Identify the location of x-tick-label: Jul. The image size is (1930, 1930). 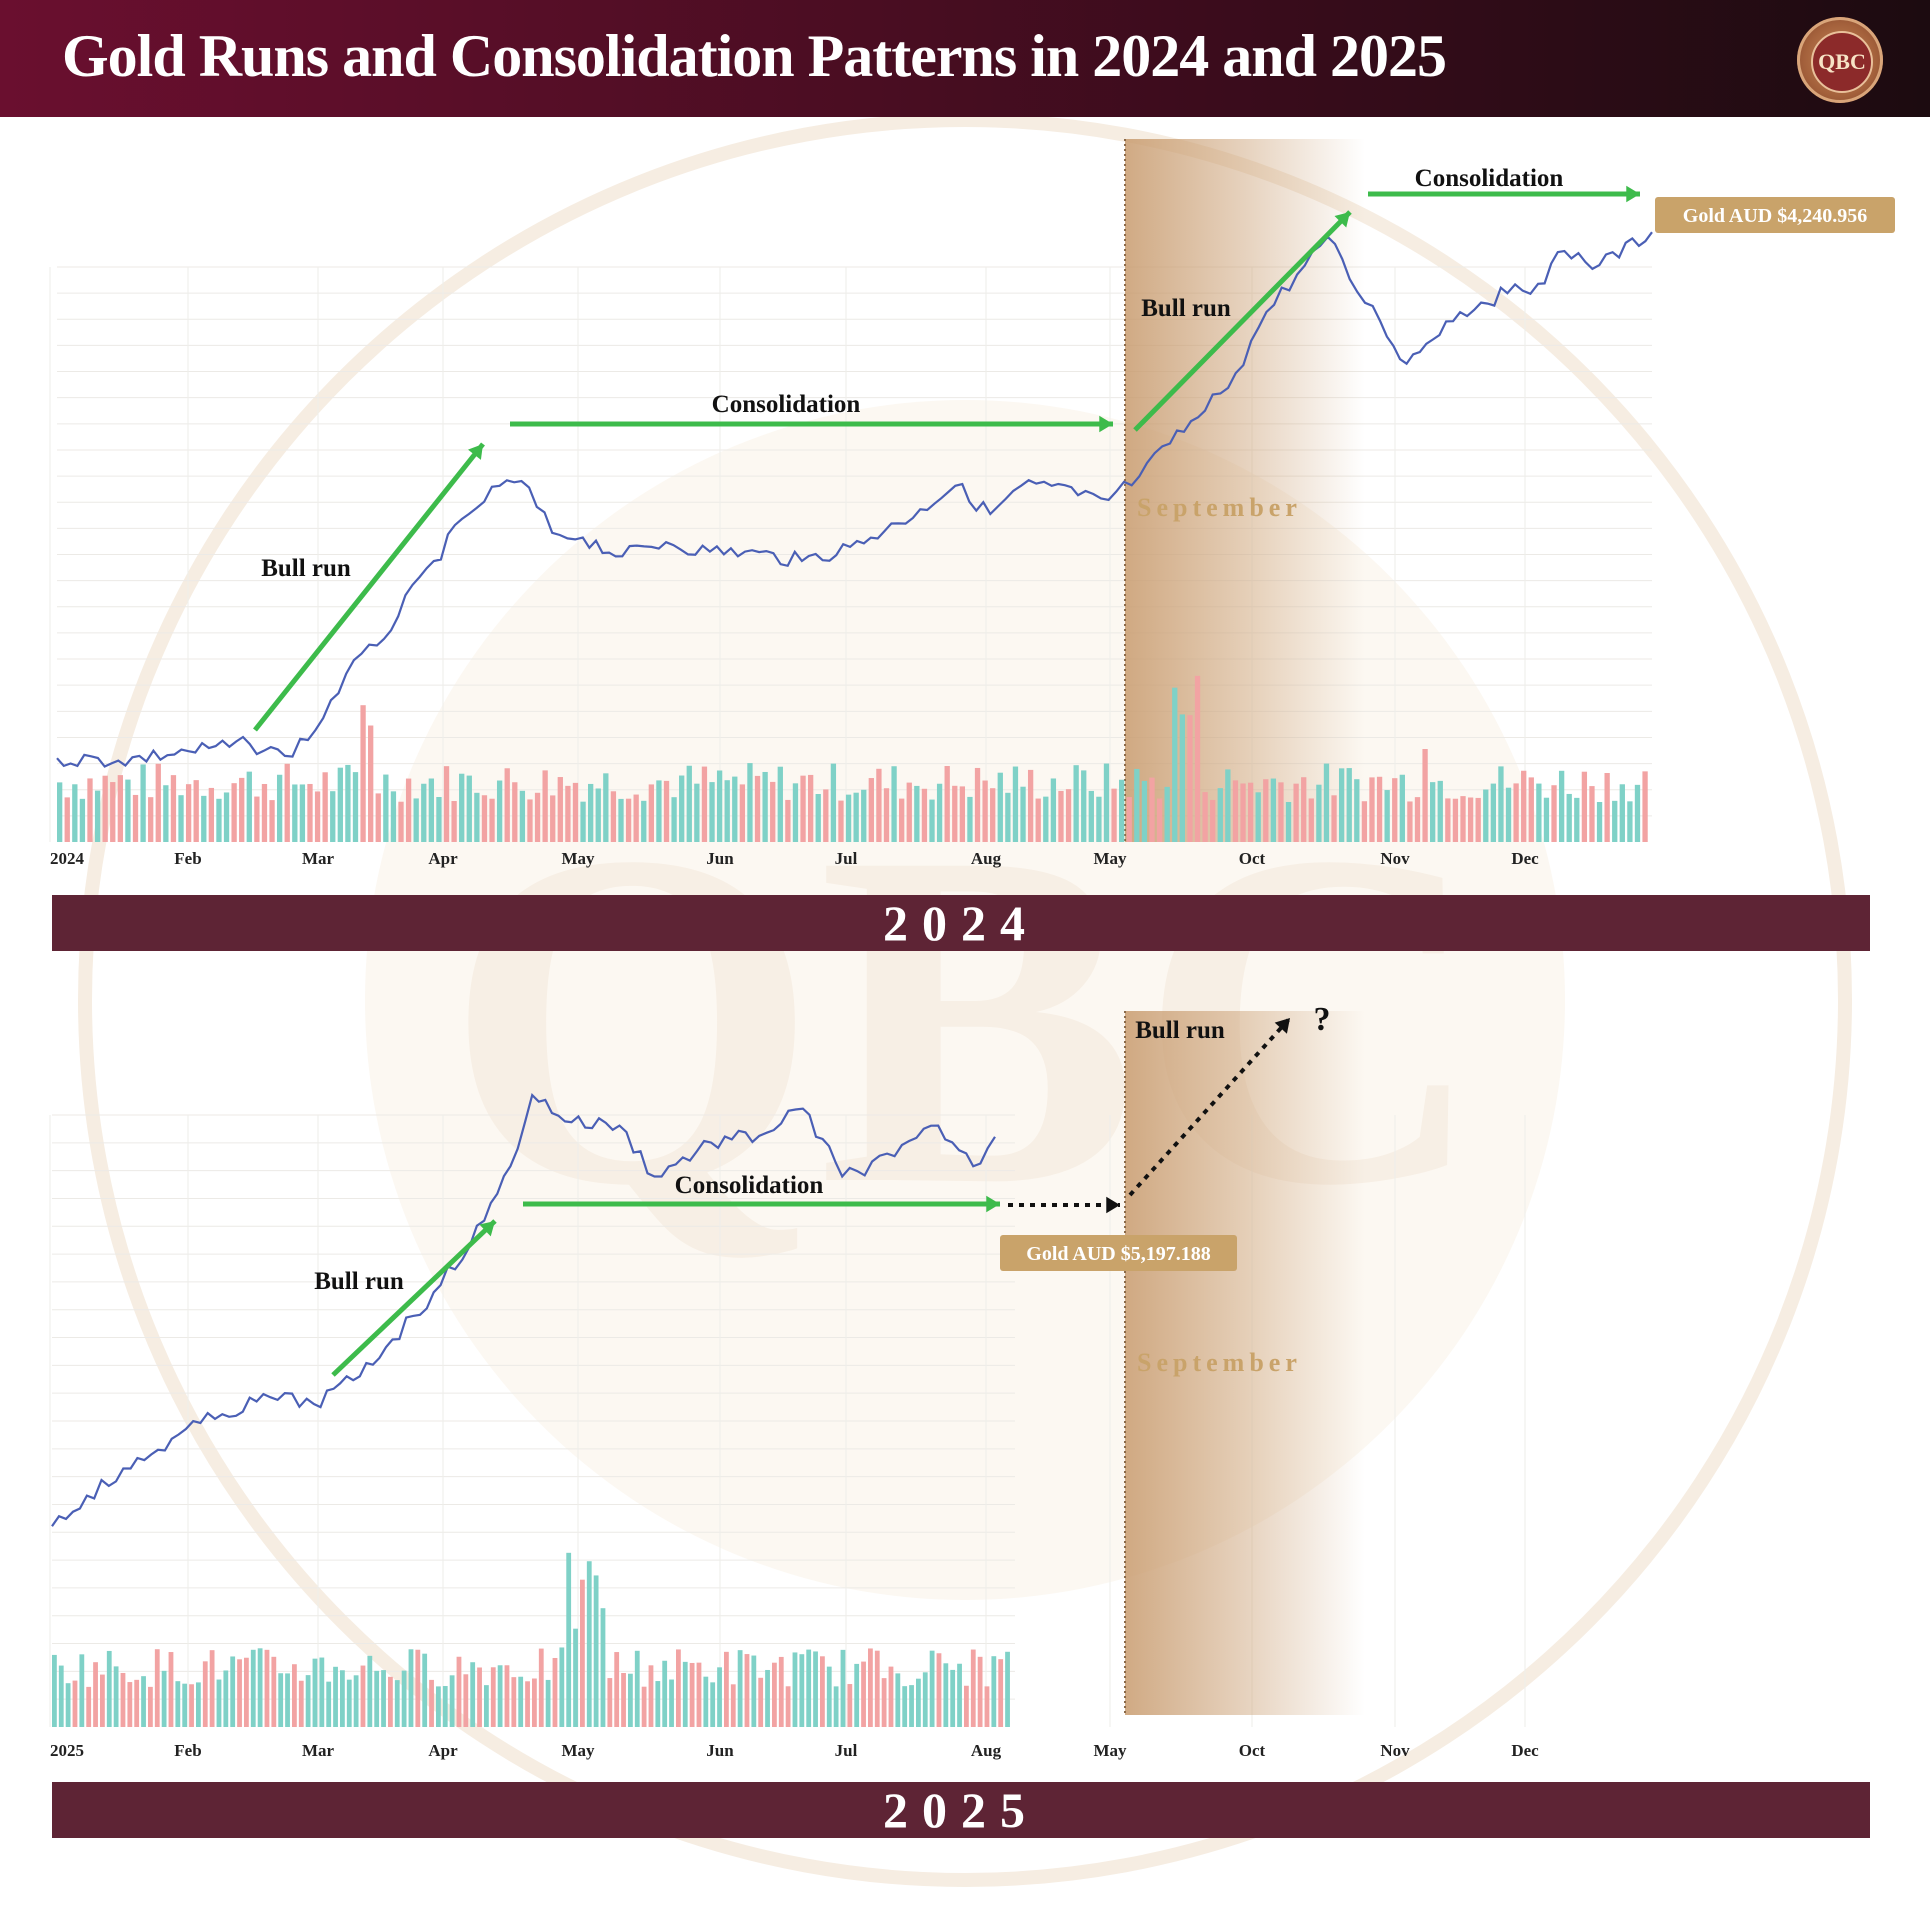
(846, 1750).